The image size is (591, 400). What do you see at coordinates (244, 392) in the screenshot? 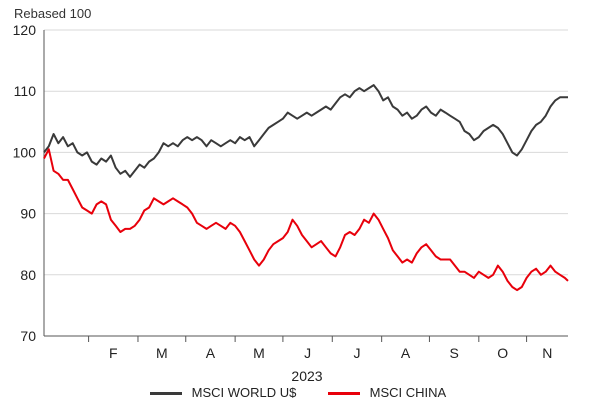
I see `legend-label-world: MSCI WORLD U$` at bounding box center [244, 392].